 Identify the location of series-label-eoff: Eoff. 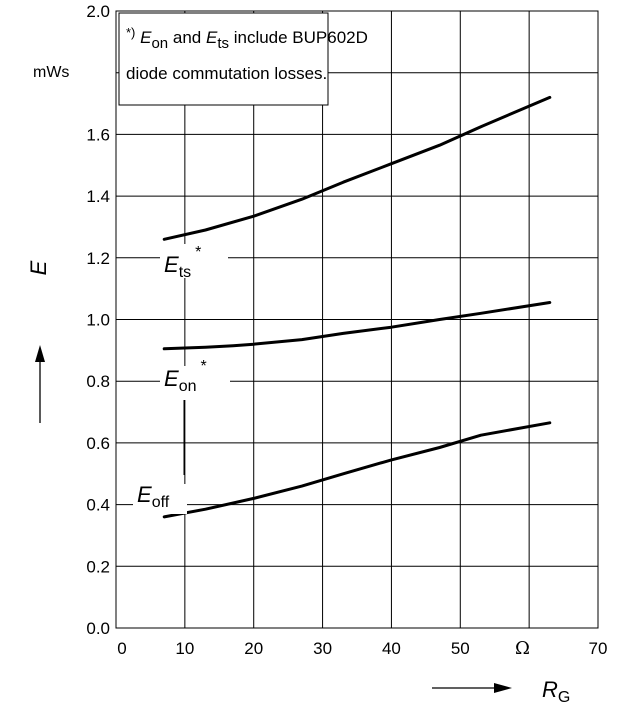
(160, 498).